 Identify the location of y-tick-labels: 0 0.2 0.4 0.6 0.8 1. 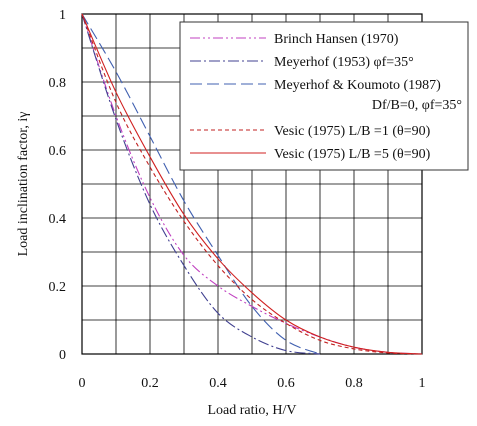
(58, 185).